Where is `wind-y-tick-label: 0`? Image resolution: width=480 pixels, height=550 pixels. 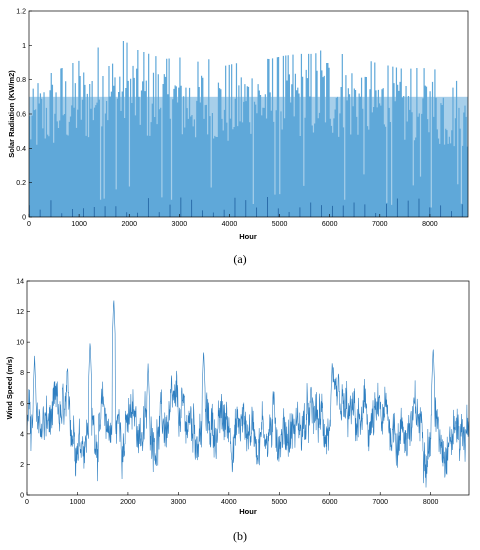 wind-y-tick-label: 0 is located at coordinates (22, 496).